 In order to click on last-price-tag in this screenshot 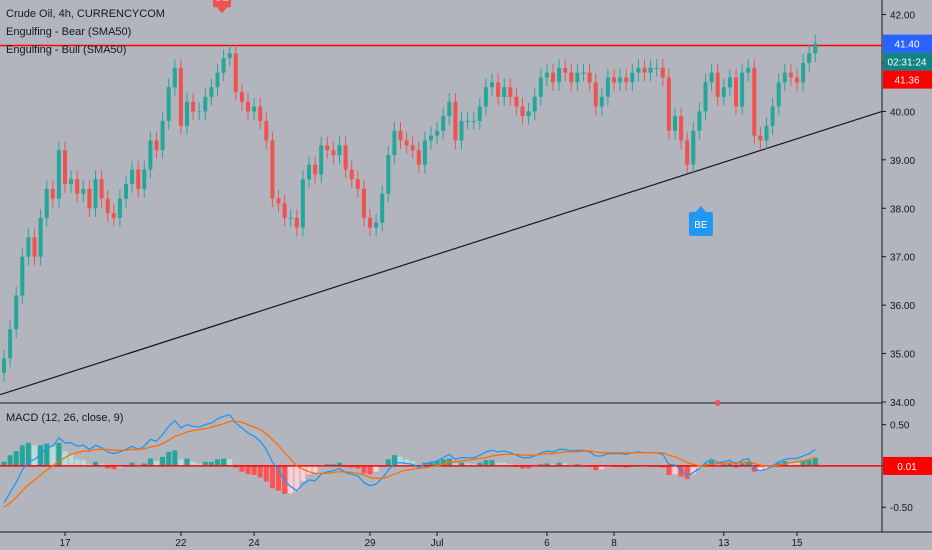, I will do `click(907, 43)`.